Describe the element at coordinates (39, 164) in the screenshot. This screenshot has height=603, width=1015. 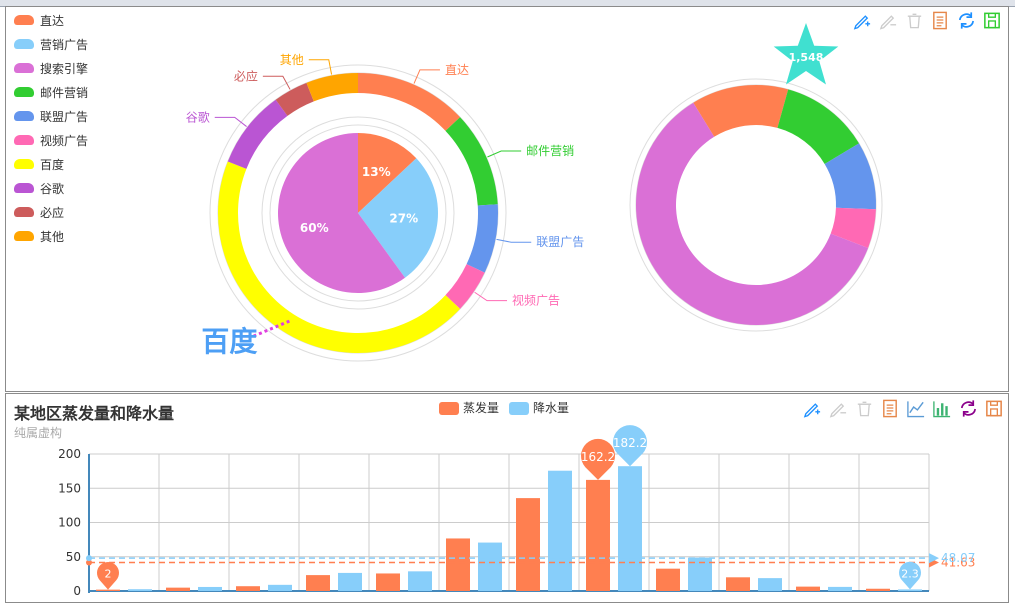
I see `legend-item: 百度` at that location.